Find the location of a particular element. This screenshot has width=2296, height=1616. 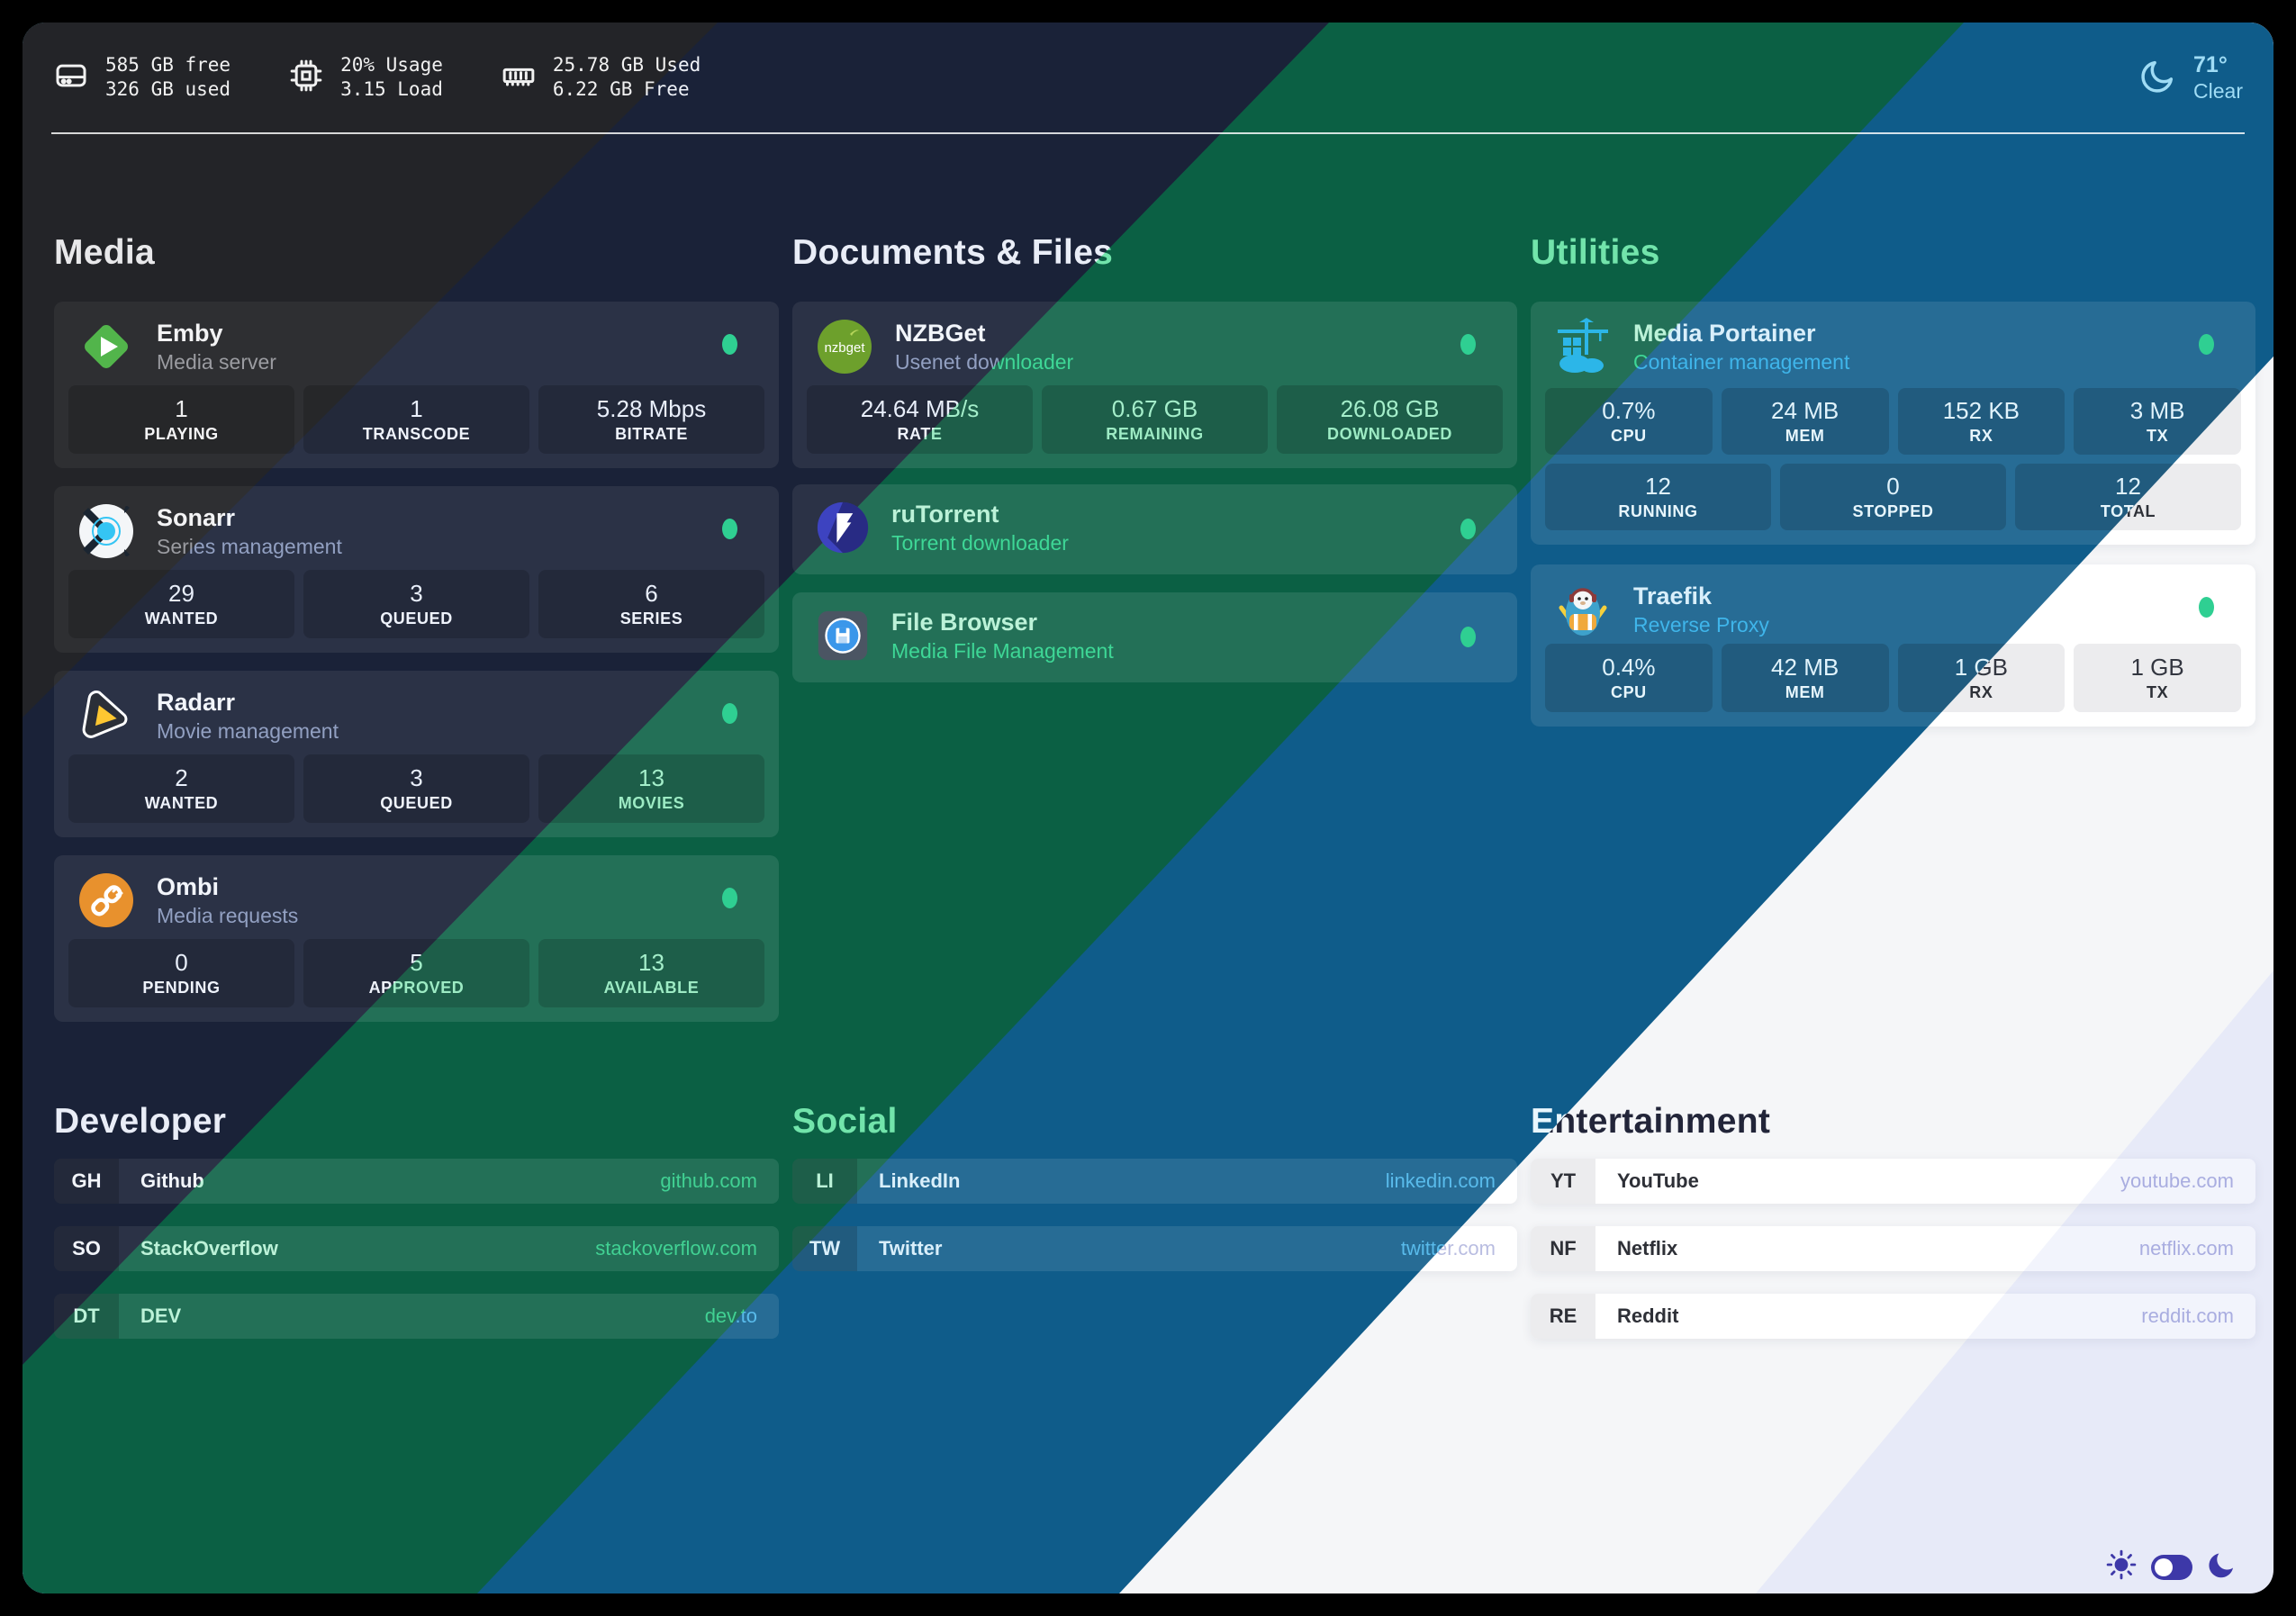

service-stats: 29 WANTED 3 QUEUED 6 SERIES is located at coordinates (416, 604).